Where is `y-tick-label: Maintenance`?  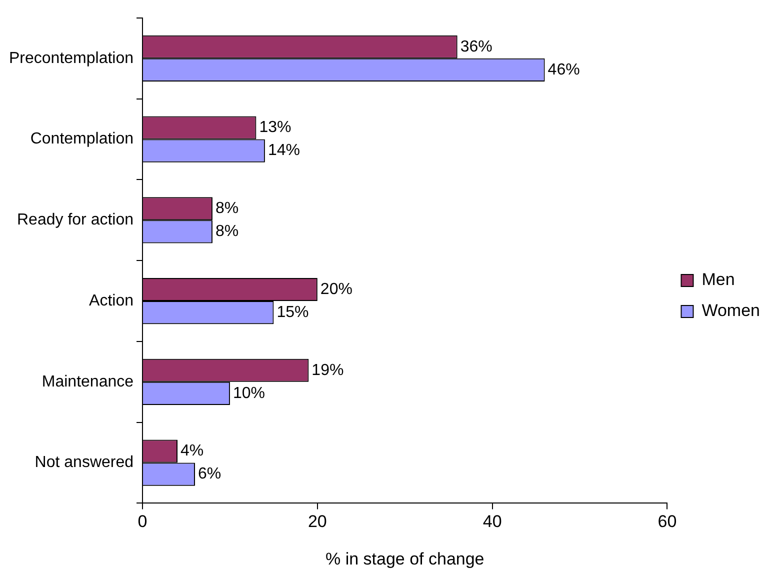 y-tick-label: Maintenance is located at coordinates (88, 381).